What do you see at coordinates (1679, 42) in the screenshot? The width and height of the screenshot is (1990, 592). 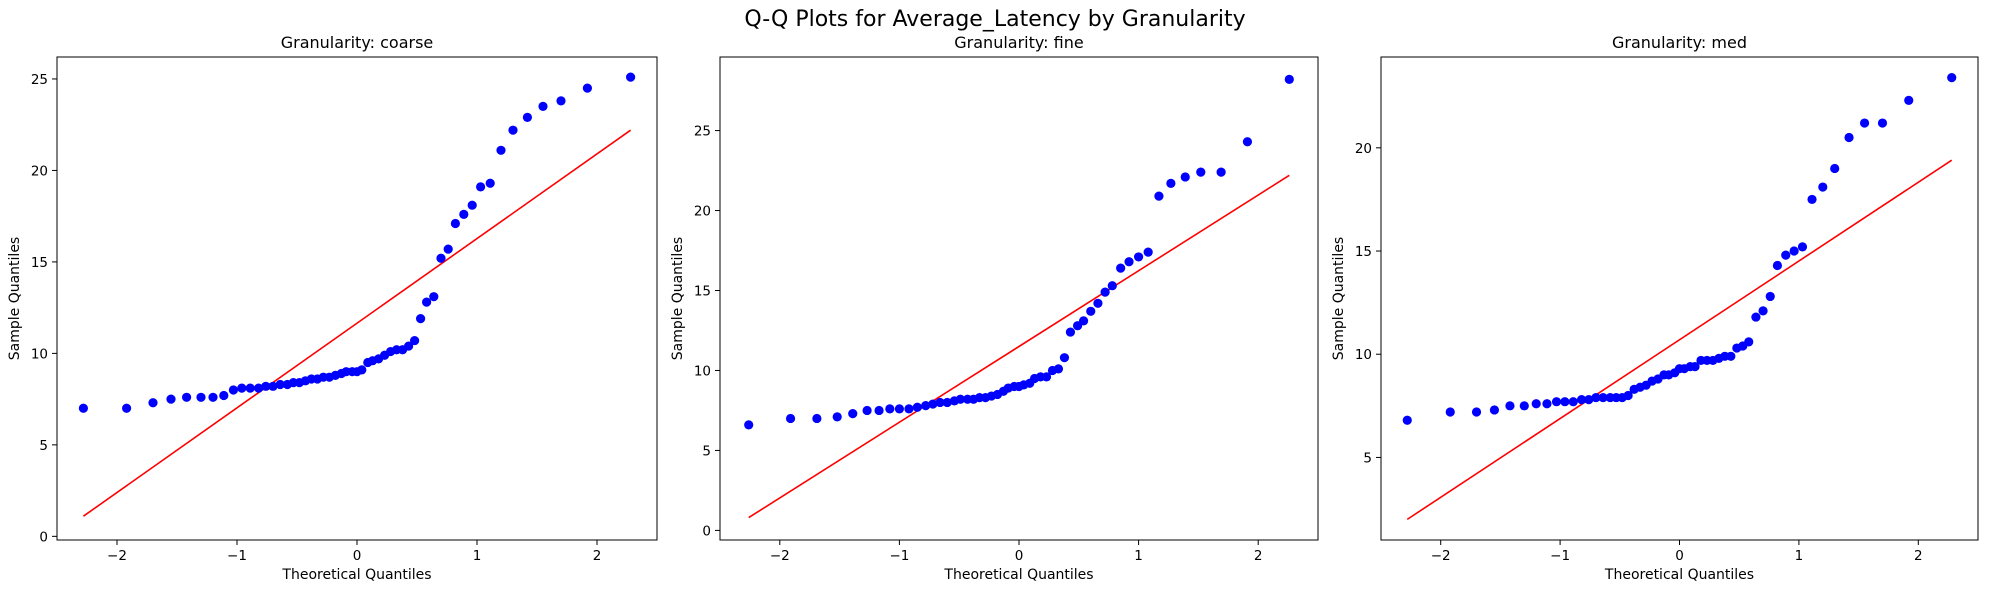 I see `subplot-title: Granularity: med` at bounding box center [1679, 42].